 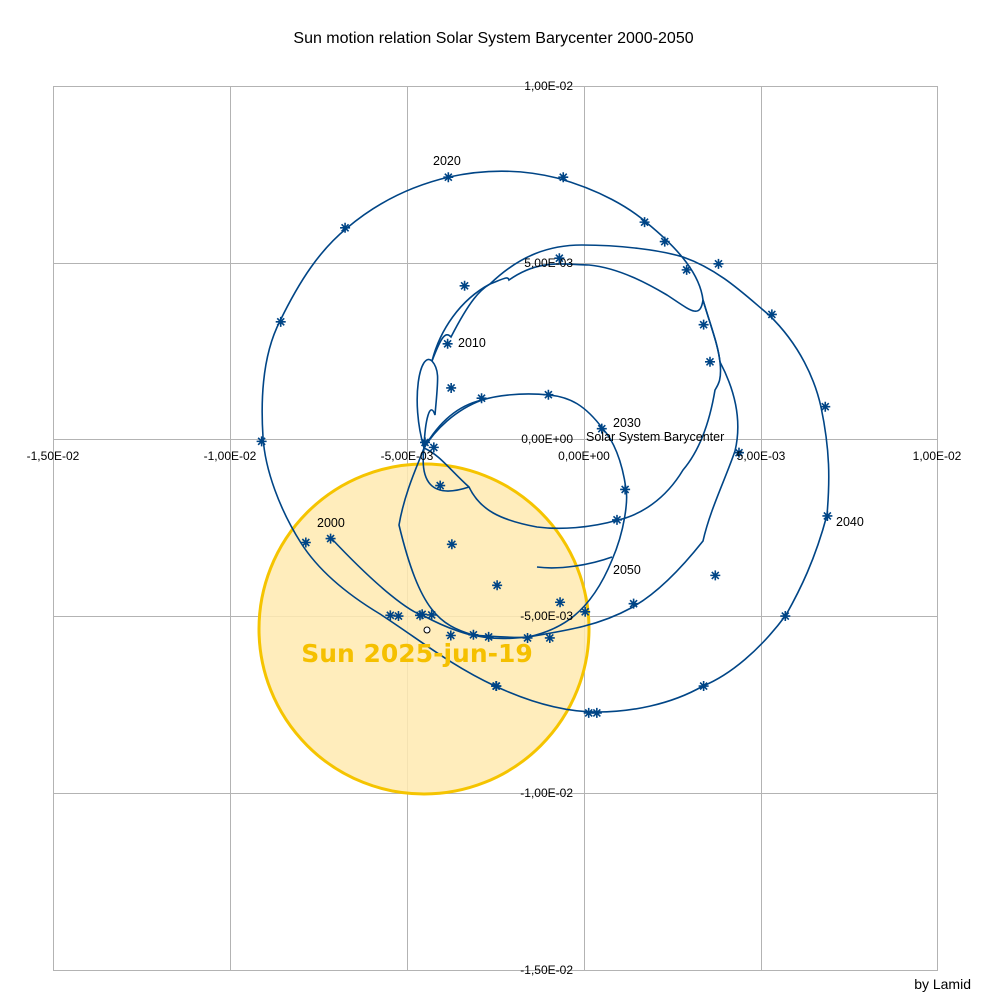 I want to click on year-label-2010: 2010, so click(x=472, y=343).